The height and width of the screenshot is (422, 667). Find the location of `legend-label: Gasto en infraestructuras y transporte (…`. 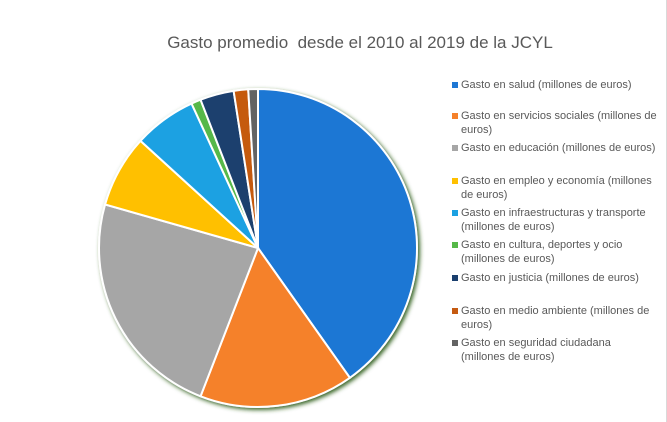

legend-label: Gasto en infraestructuras y transporte (… is located at coordinates (553, 220).